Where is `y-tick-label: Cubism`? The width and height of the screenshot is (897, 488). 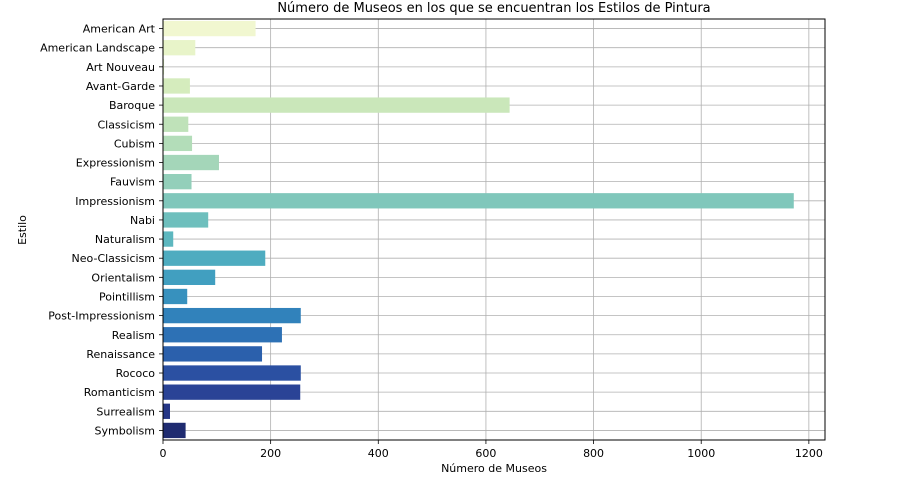
y-tick-label: Cubism is located at coordinates (134, 143).